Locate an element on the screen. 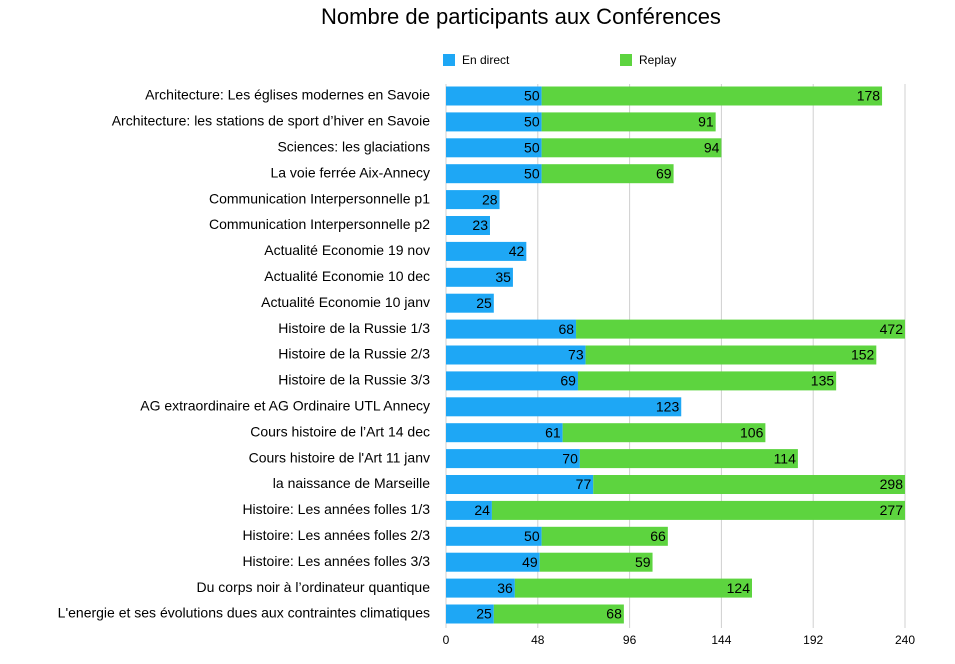 Image resolution: width=955 pixels, height=664 pixels. y-tick-label: Cours histoire de l'Art 11 janv is located at coordinates (339, 457).